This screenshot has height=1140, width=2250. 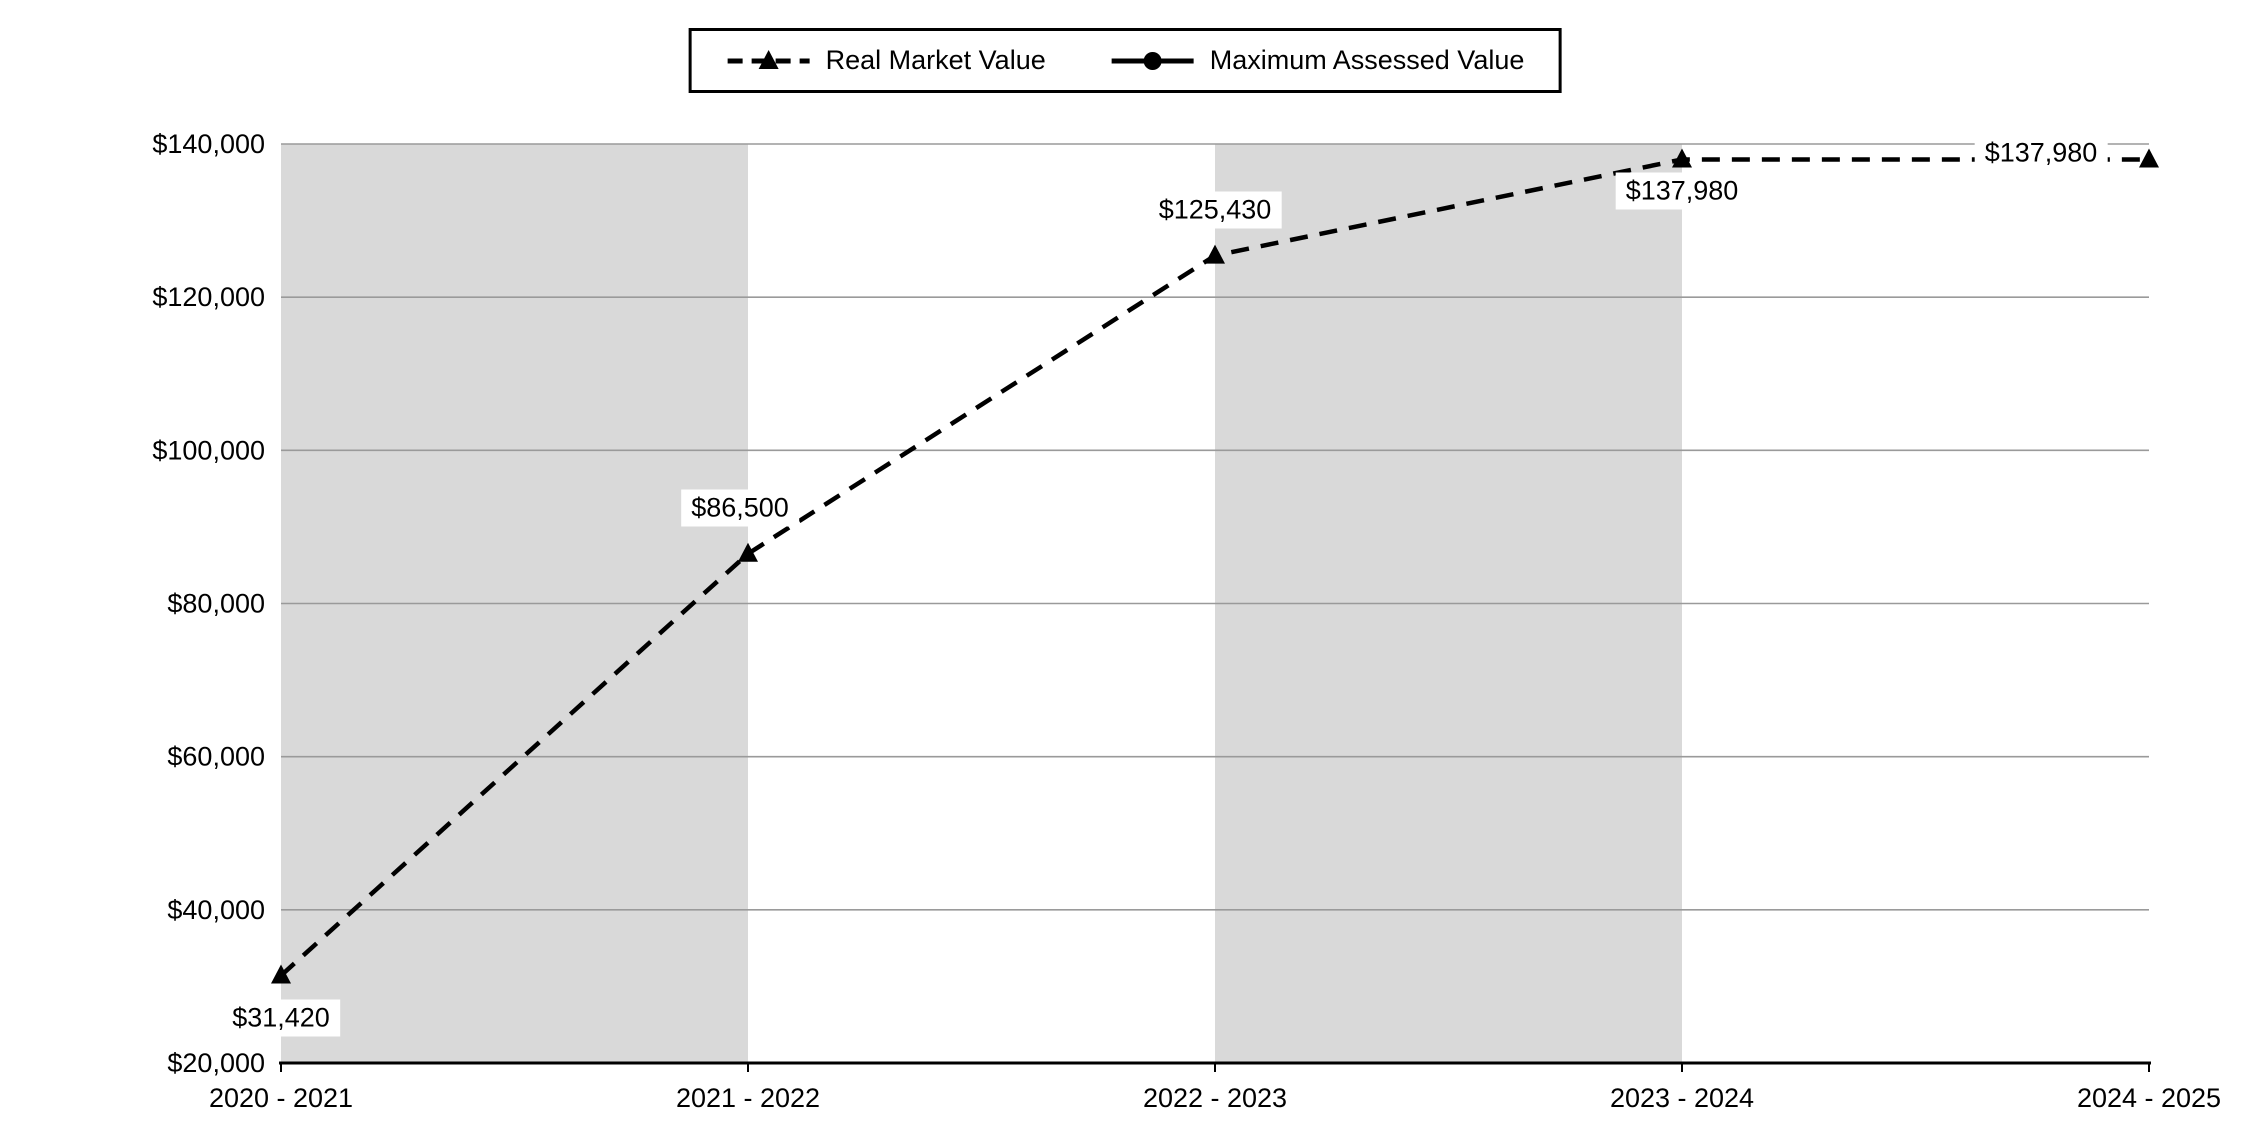 I want to click on y-axis-tick-label: $140,000, so click(x=208, y=144).